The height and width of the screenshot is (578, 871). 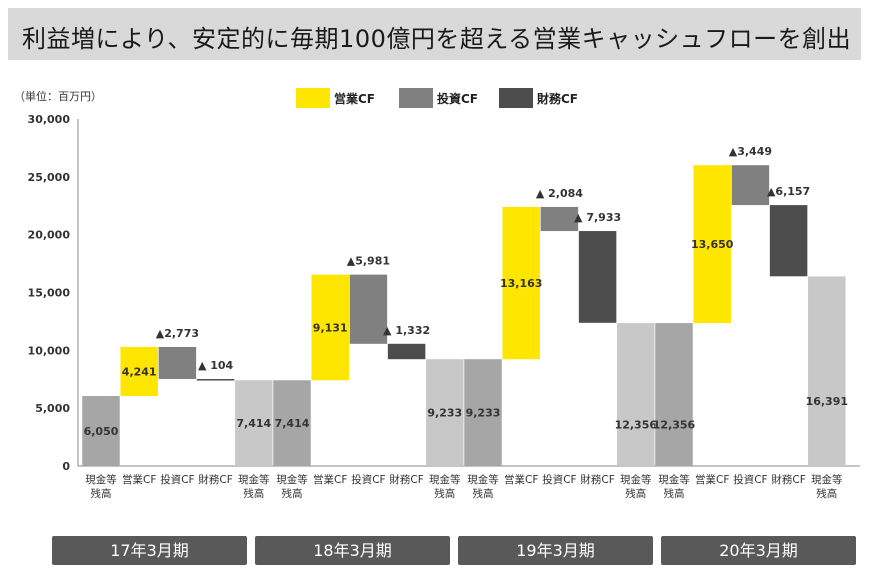 I want to click on bar-value-label: ▲3,449, so click(x=750, y=151).